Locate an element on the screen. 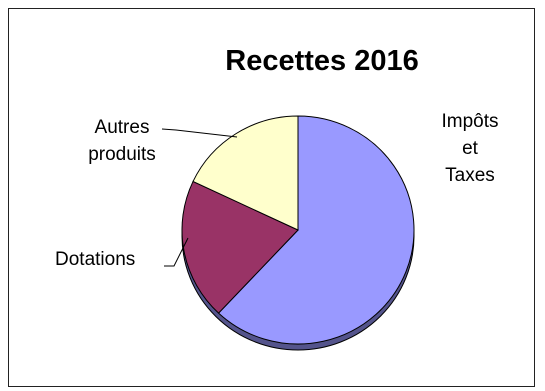 This screenshot has width=545, height=391. slice-label-1: Impôts et Taxes is located at coordinates (469, 148).